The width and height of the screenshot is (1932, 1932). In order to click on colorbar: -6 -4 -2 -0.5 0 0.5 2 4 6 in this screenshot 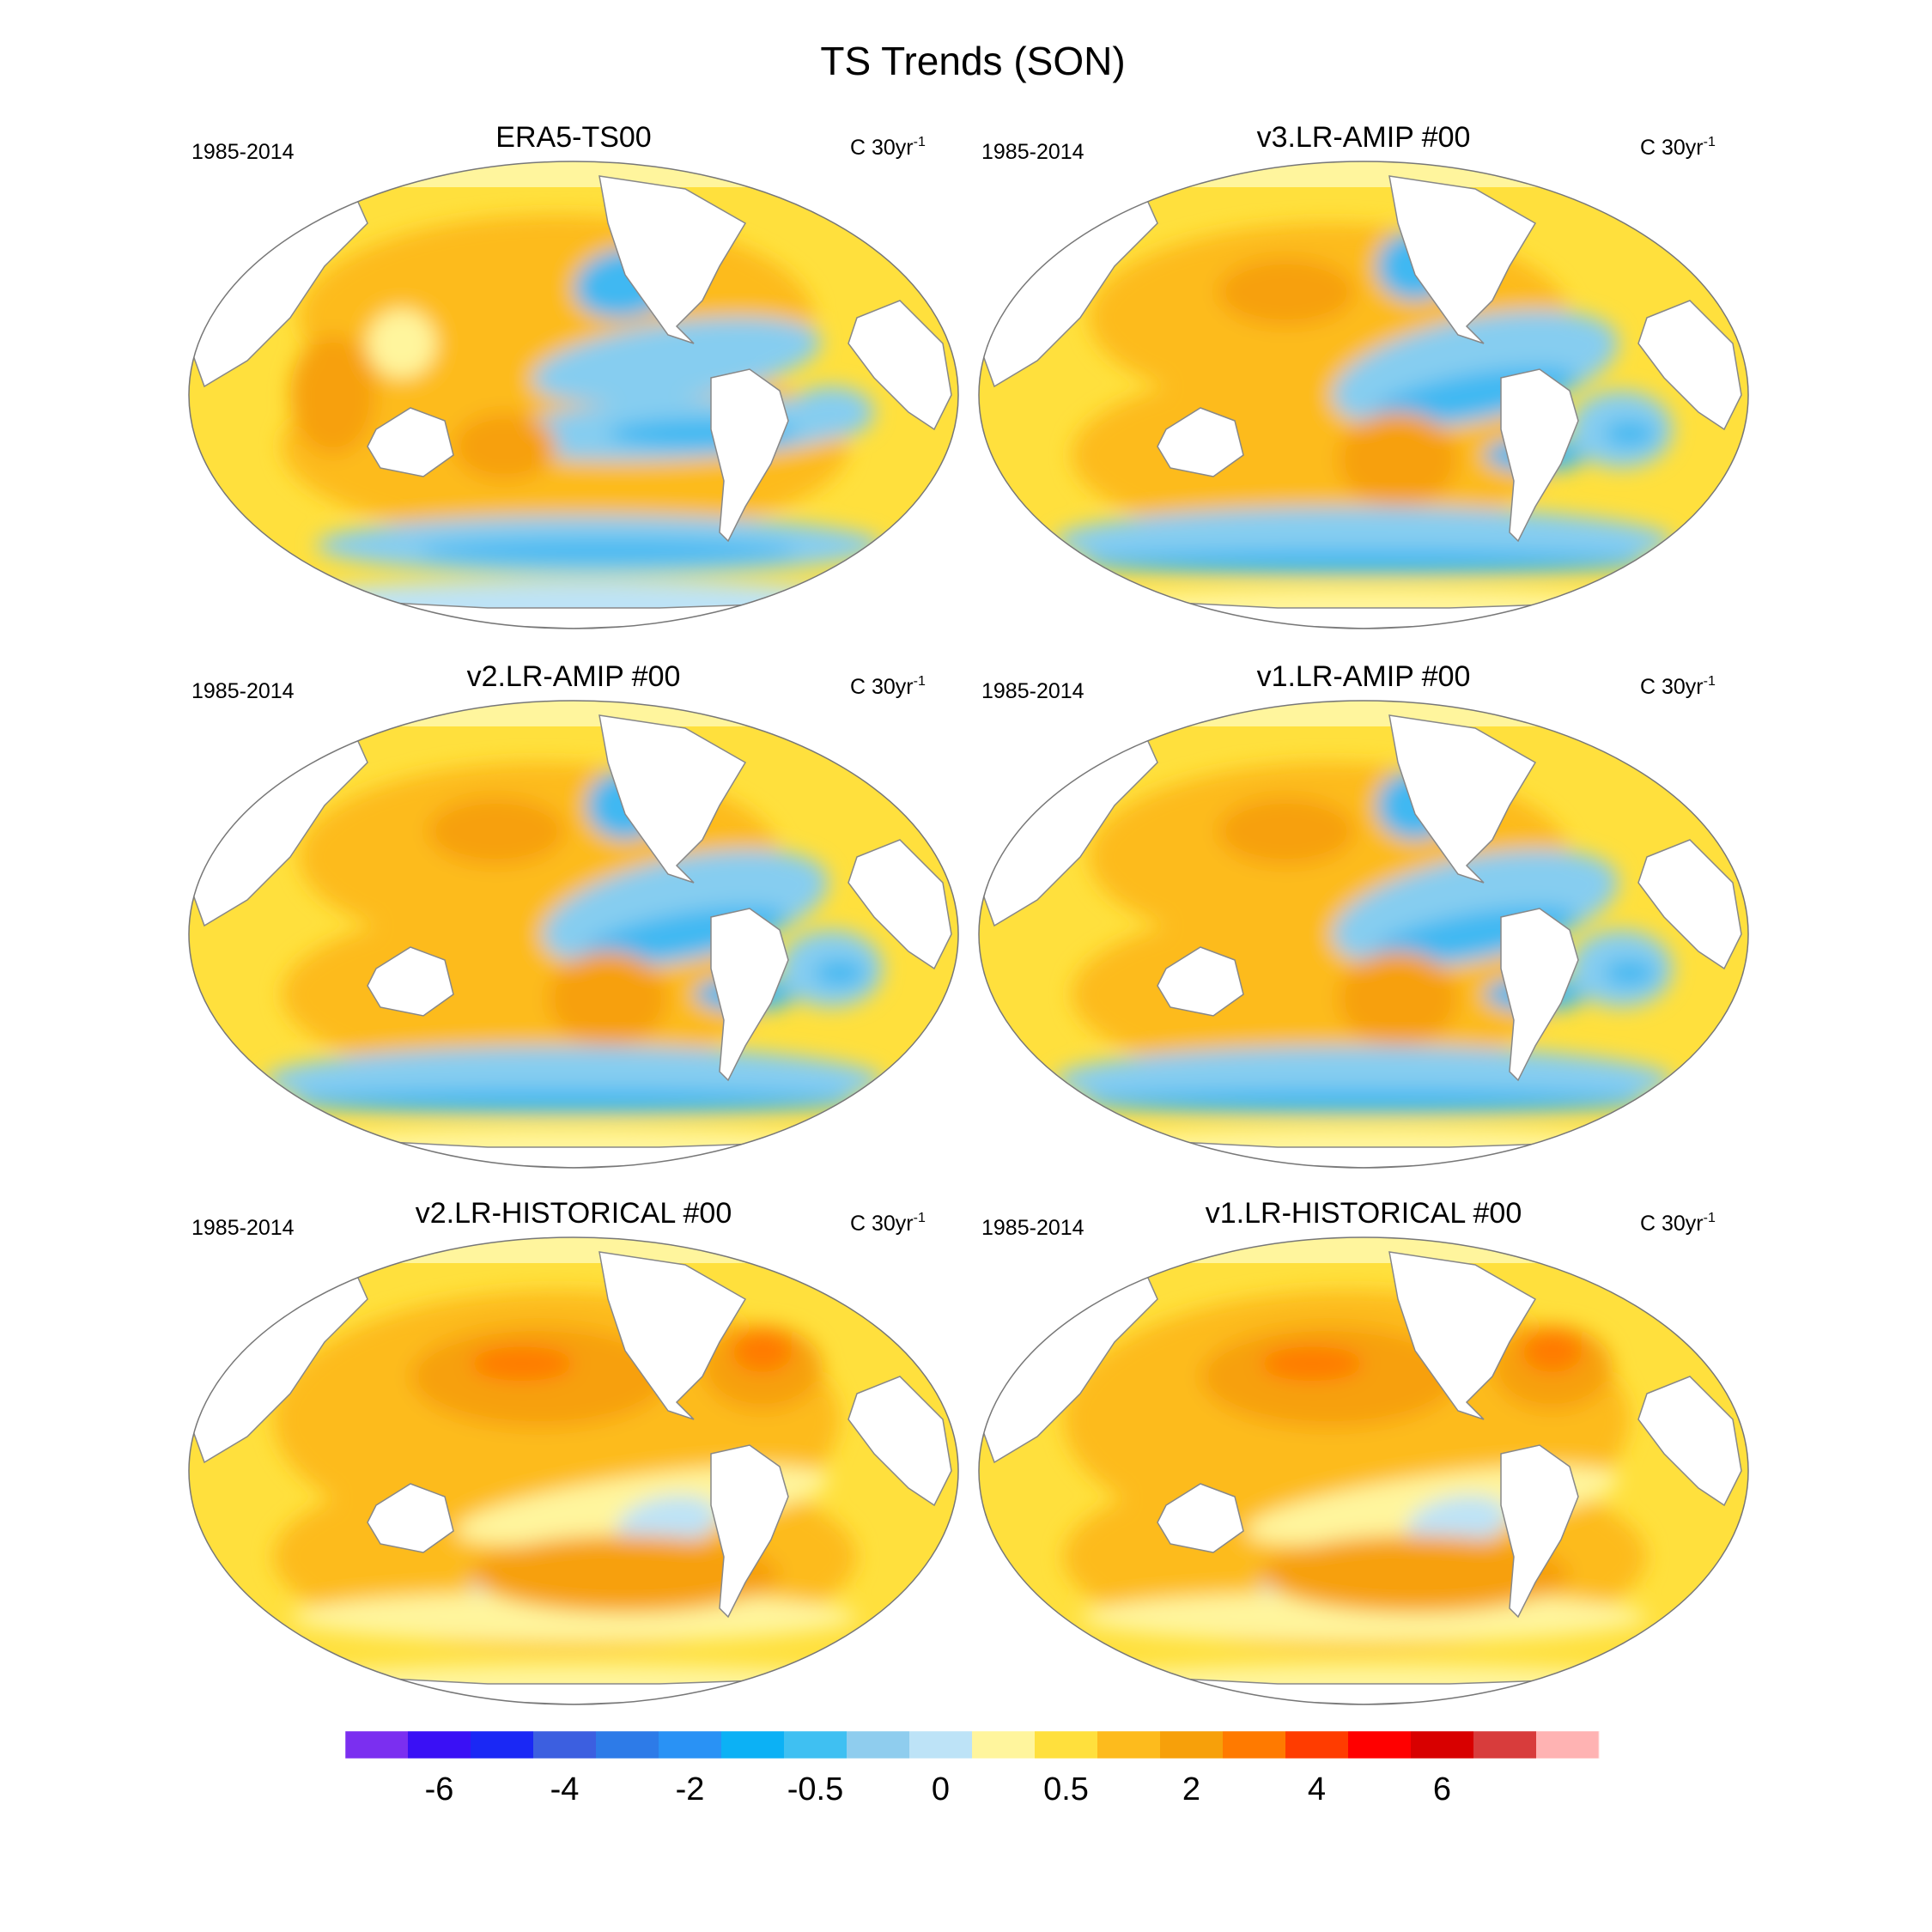, I will do `click(972, 1769)`.